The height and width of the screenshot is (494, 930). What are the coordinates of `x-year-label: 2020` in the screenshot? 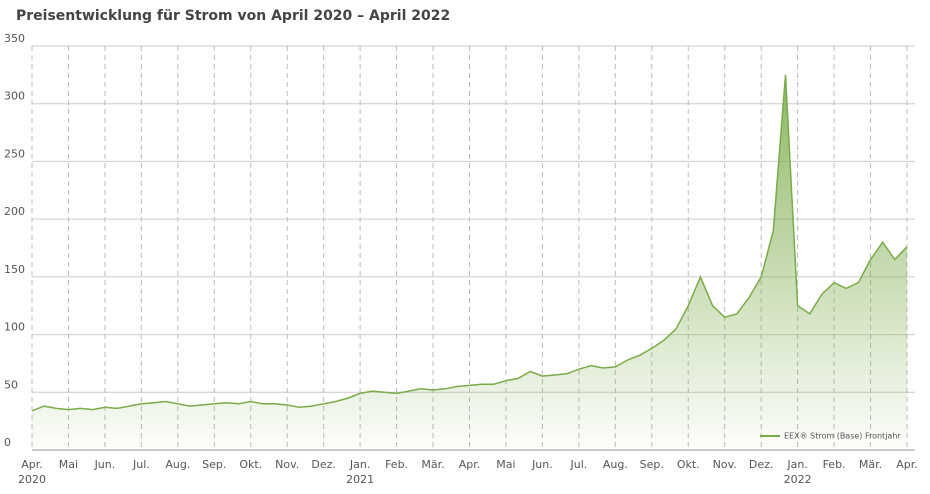 It's located at (32, 479).